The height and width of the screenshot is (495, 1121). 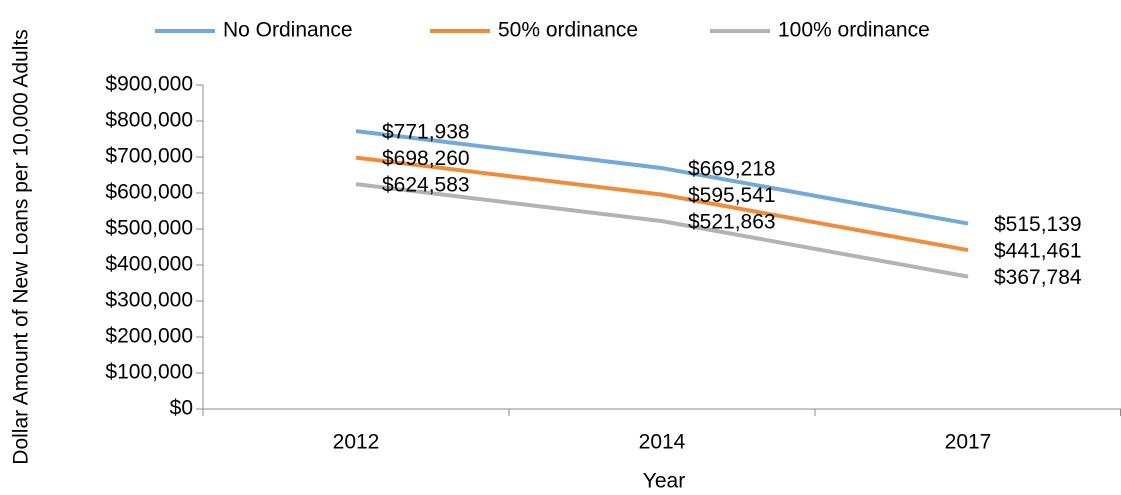 What do you see at coordinates (426, 158) in the screenshot?
I see `data-label: $698,260` at bounding box center [426, 158].